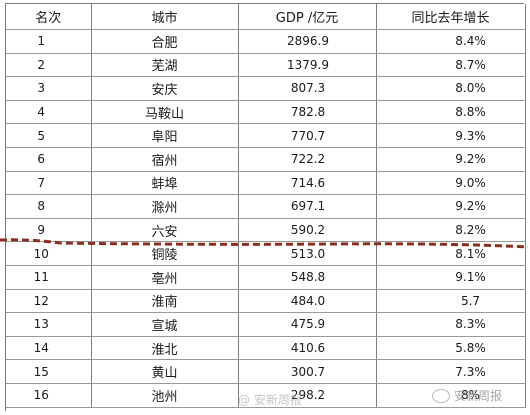 Image resolution: width=530 pixels, height=415 pixels. Describe the element at coordinates (165, 159) in the screenshot. I see `city-cell: 宿州` at that location.